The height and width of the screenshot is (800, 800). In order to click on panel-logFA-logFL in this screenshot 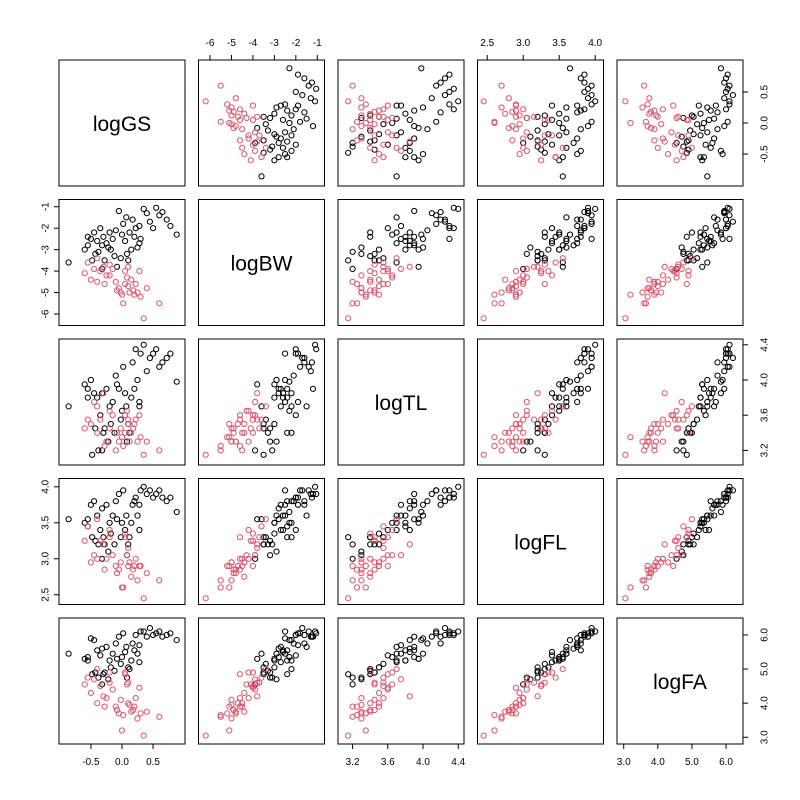, I will do `click(540, 681)`.